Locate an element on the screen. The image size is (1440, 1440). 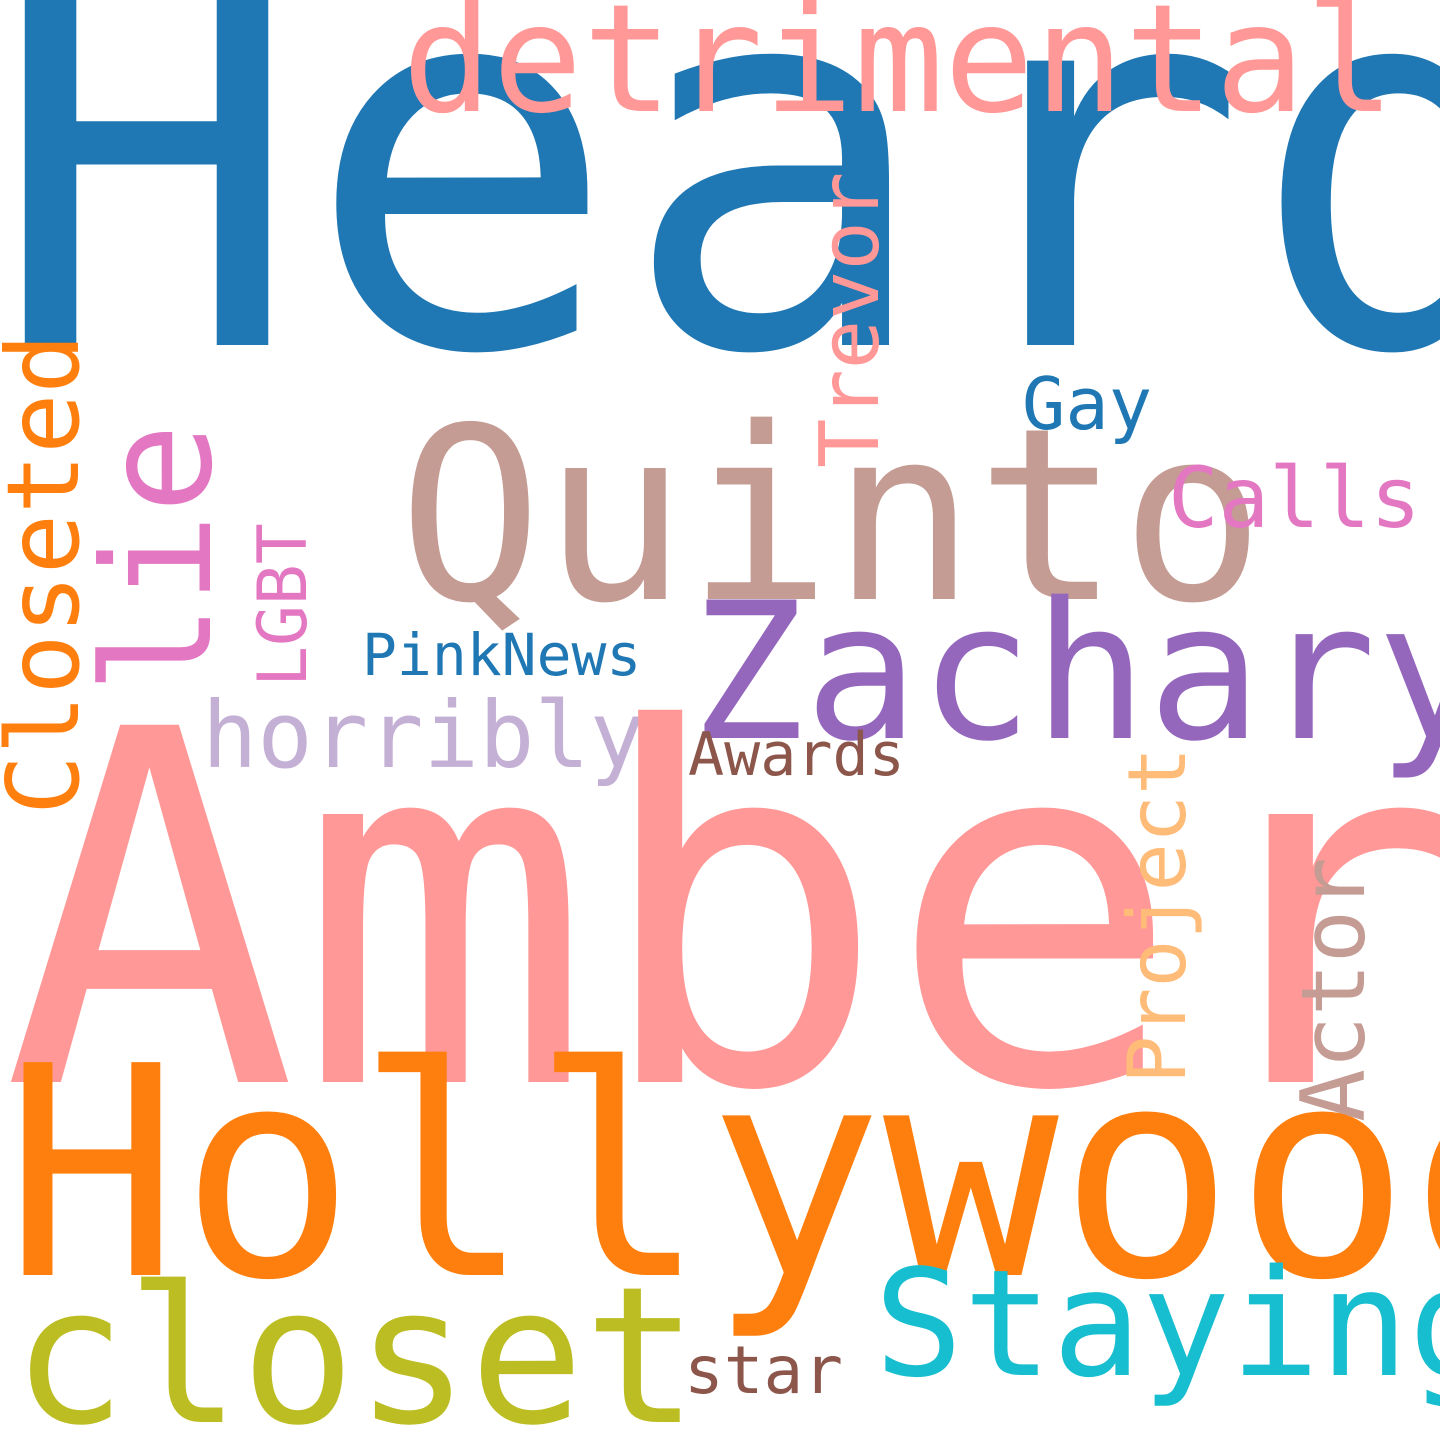
word-awards: Awards is located at coordinates (796, 755).